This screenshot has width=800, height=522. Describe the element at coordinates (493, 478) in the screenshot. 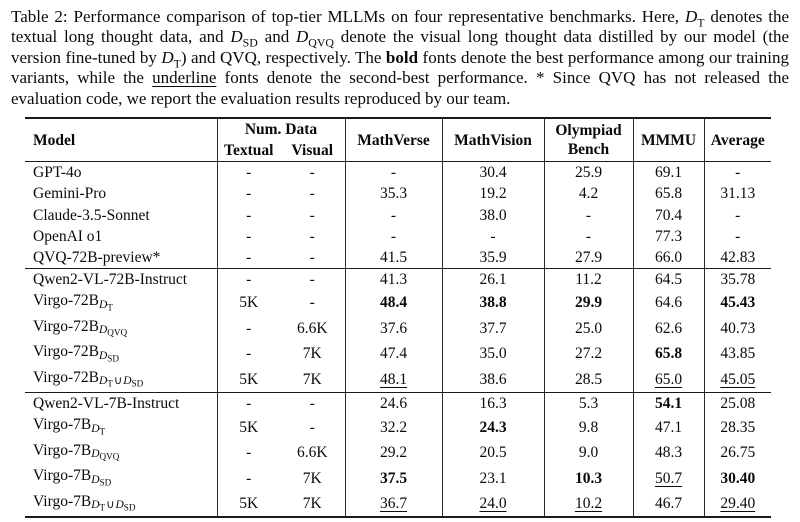

I see `metric-value: 23.1` at that location.